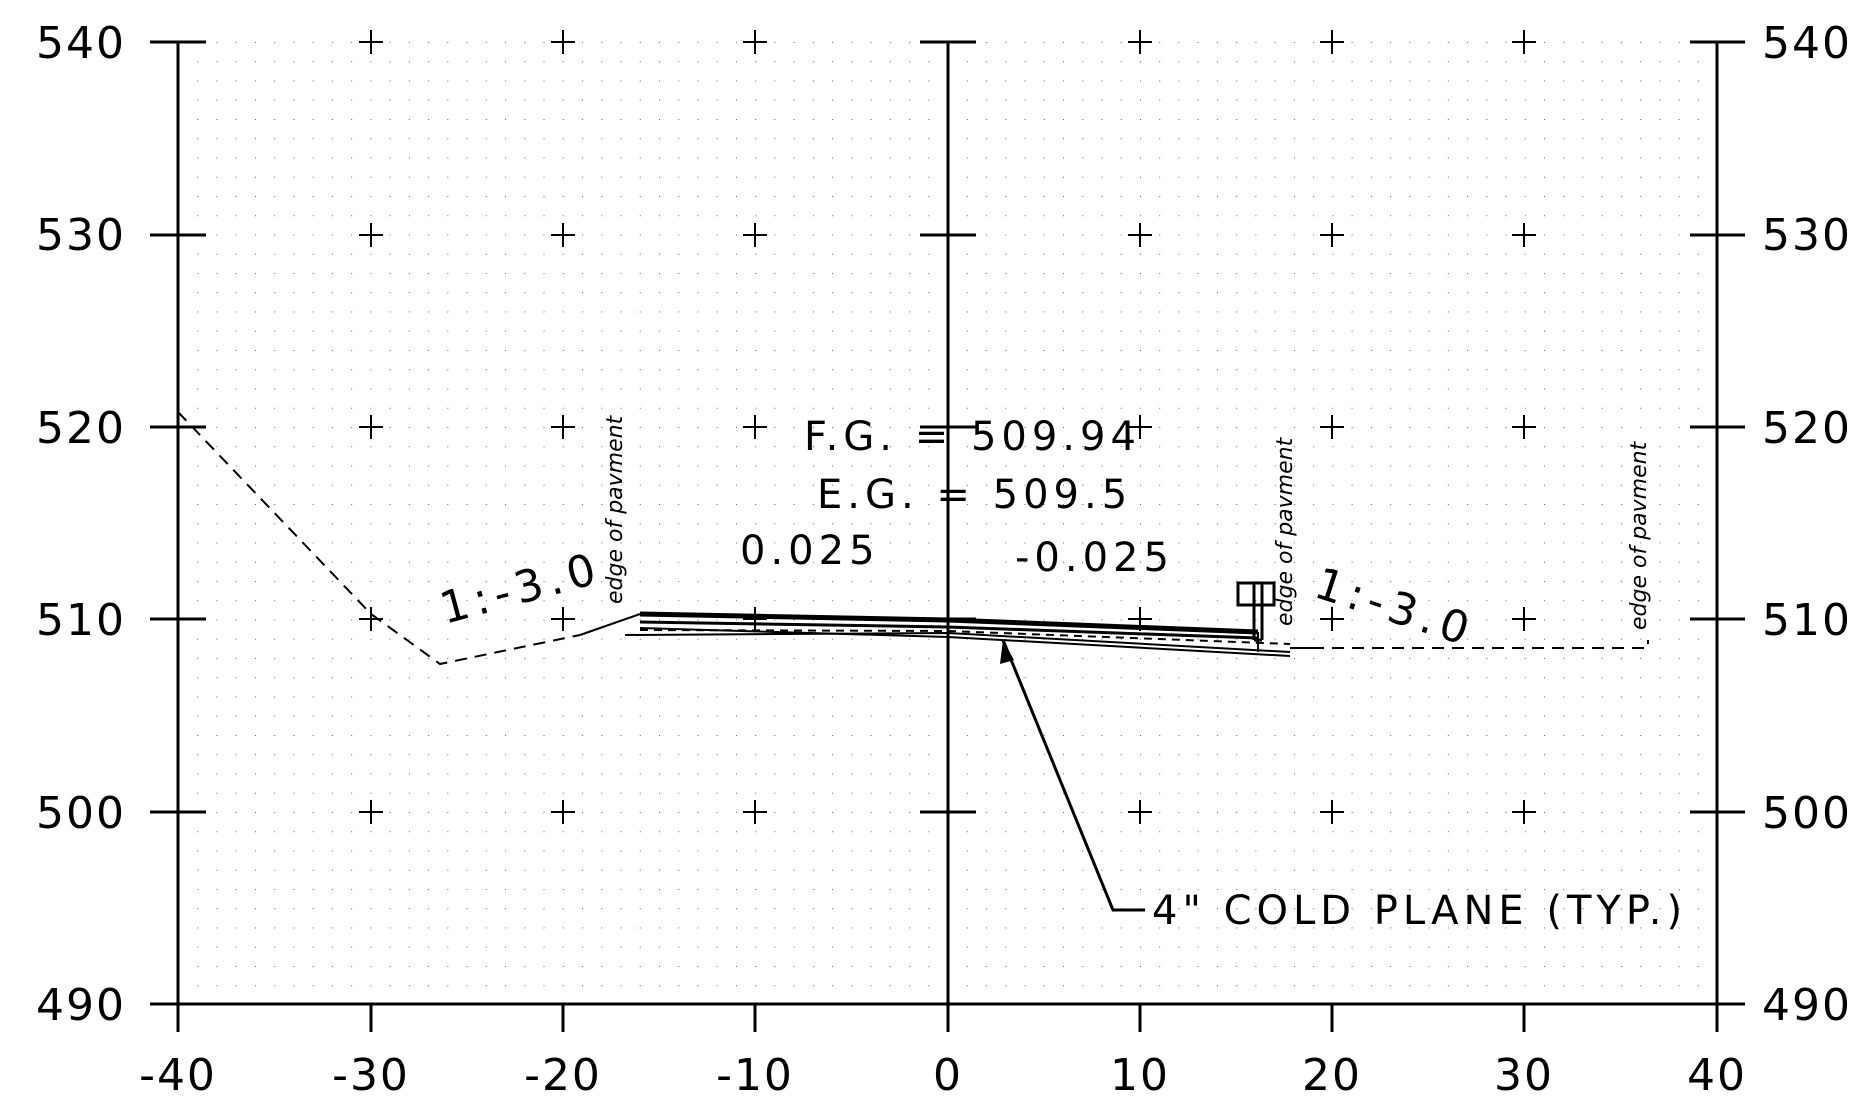  I want to click on x-tick-label: -30, so click(371, 1074).